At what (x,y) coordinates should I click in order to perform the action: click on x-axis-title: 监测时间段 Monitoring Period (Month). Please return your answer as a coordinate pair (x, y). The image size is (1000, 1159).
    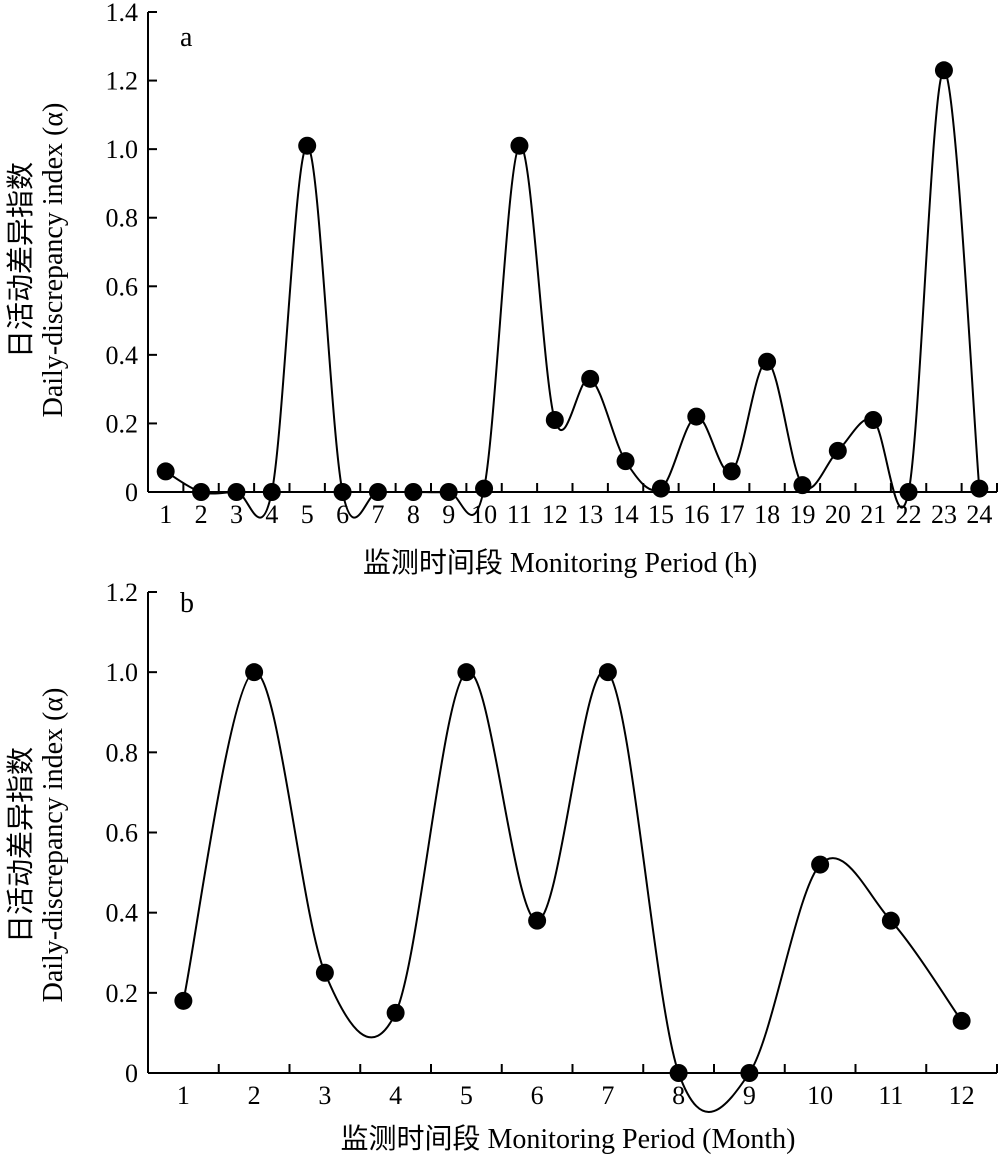
    Looking at the image, I should click on (568, 1139).